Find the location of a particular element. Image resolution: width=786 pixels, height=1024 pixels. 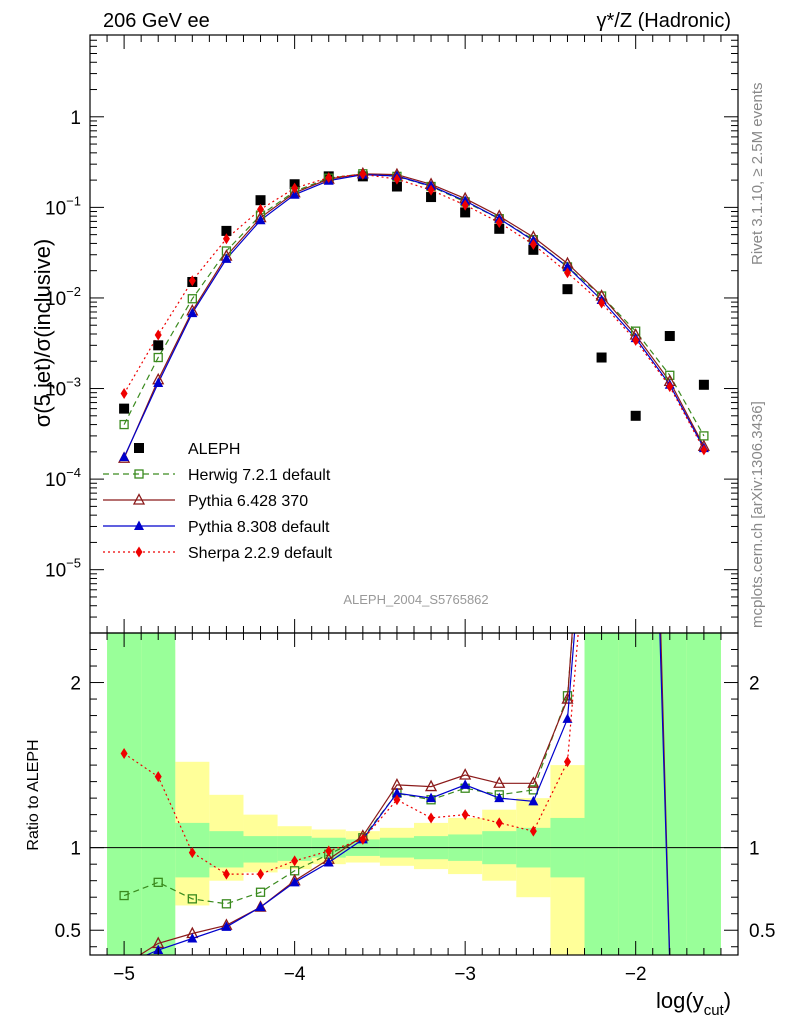

header-left: 206 GeV ee is located at coordinates (156, 21).